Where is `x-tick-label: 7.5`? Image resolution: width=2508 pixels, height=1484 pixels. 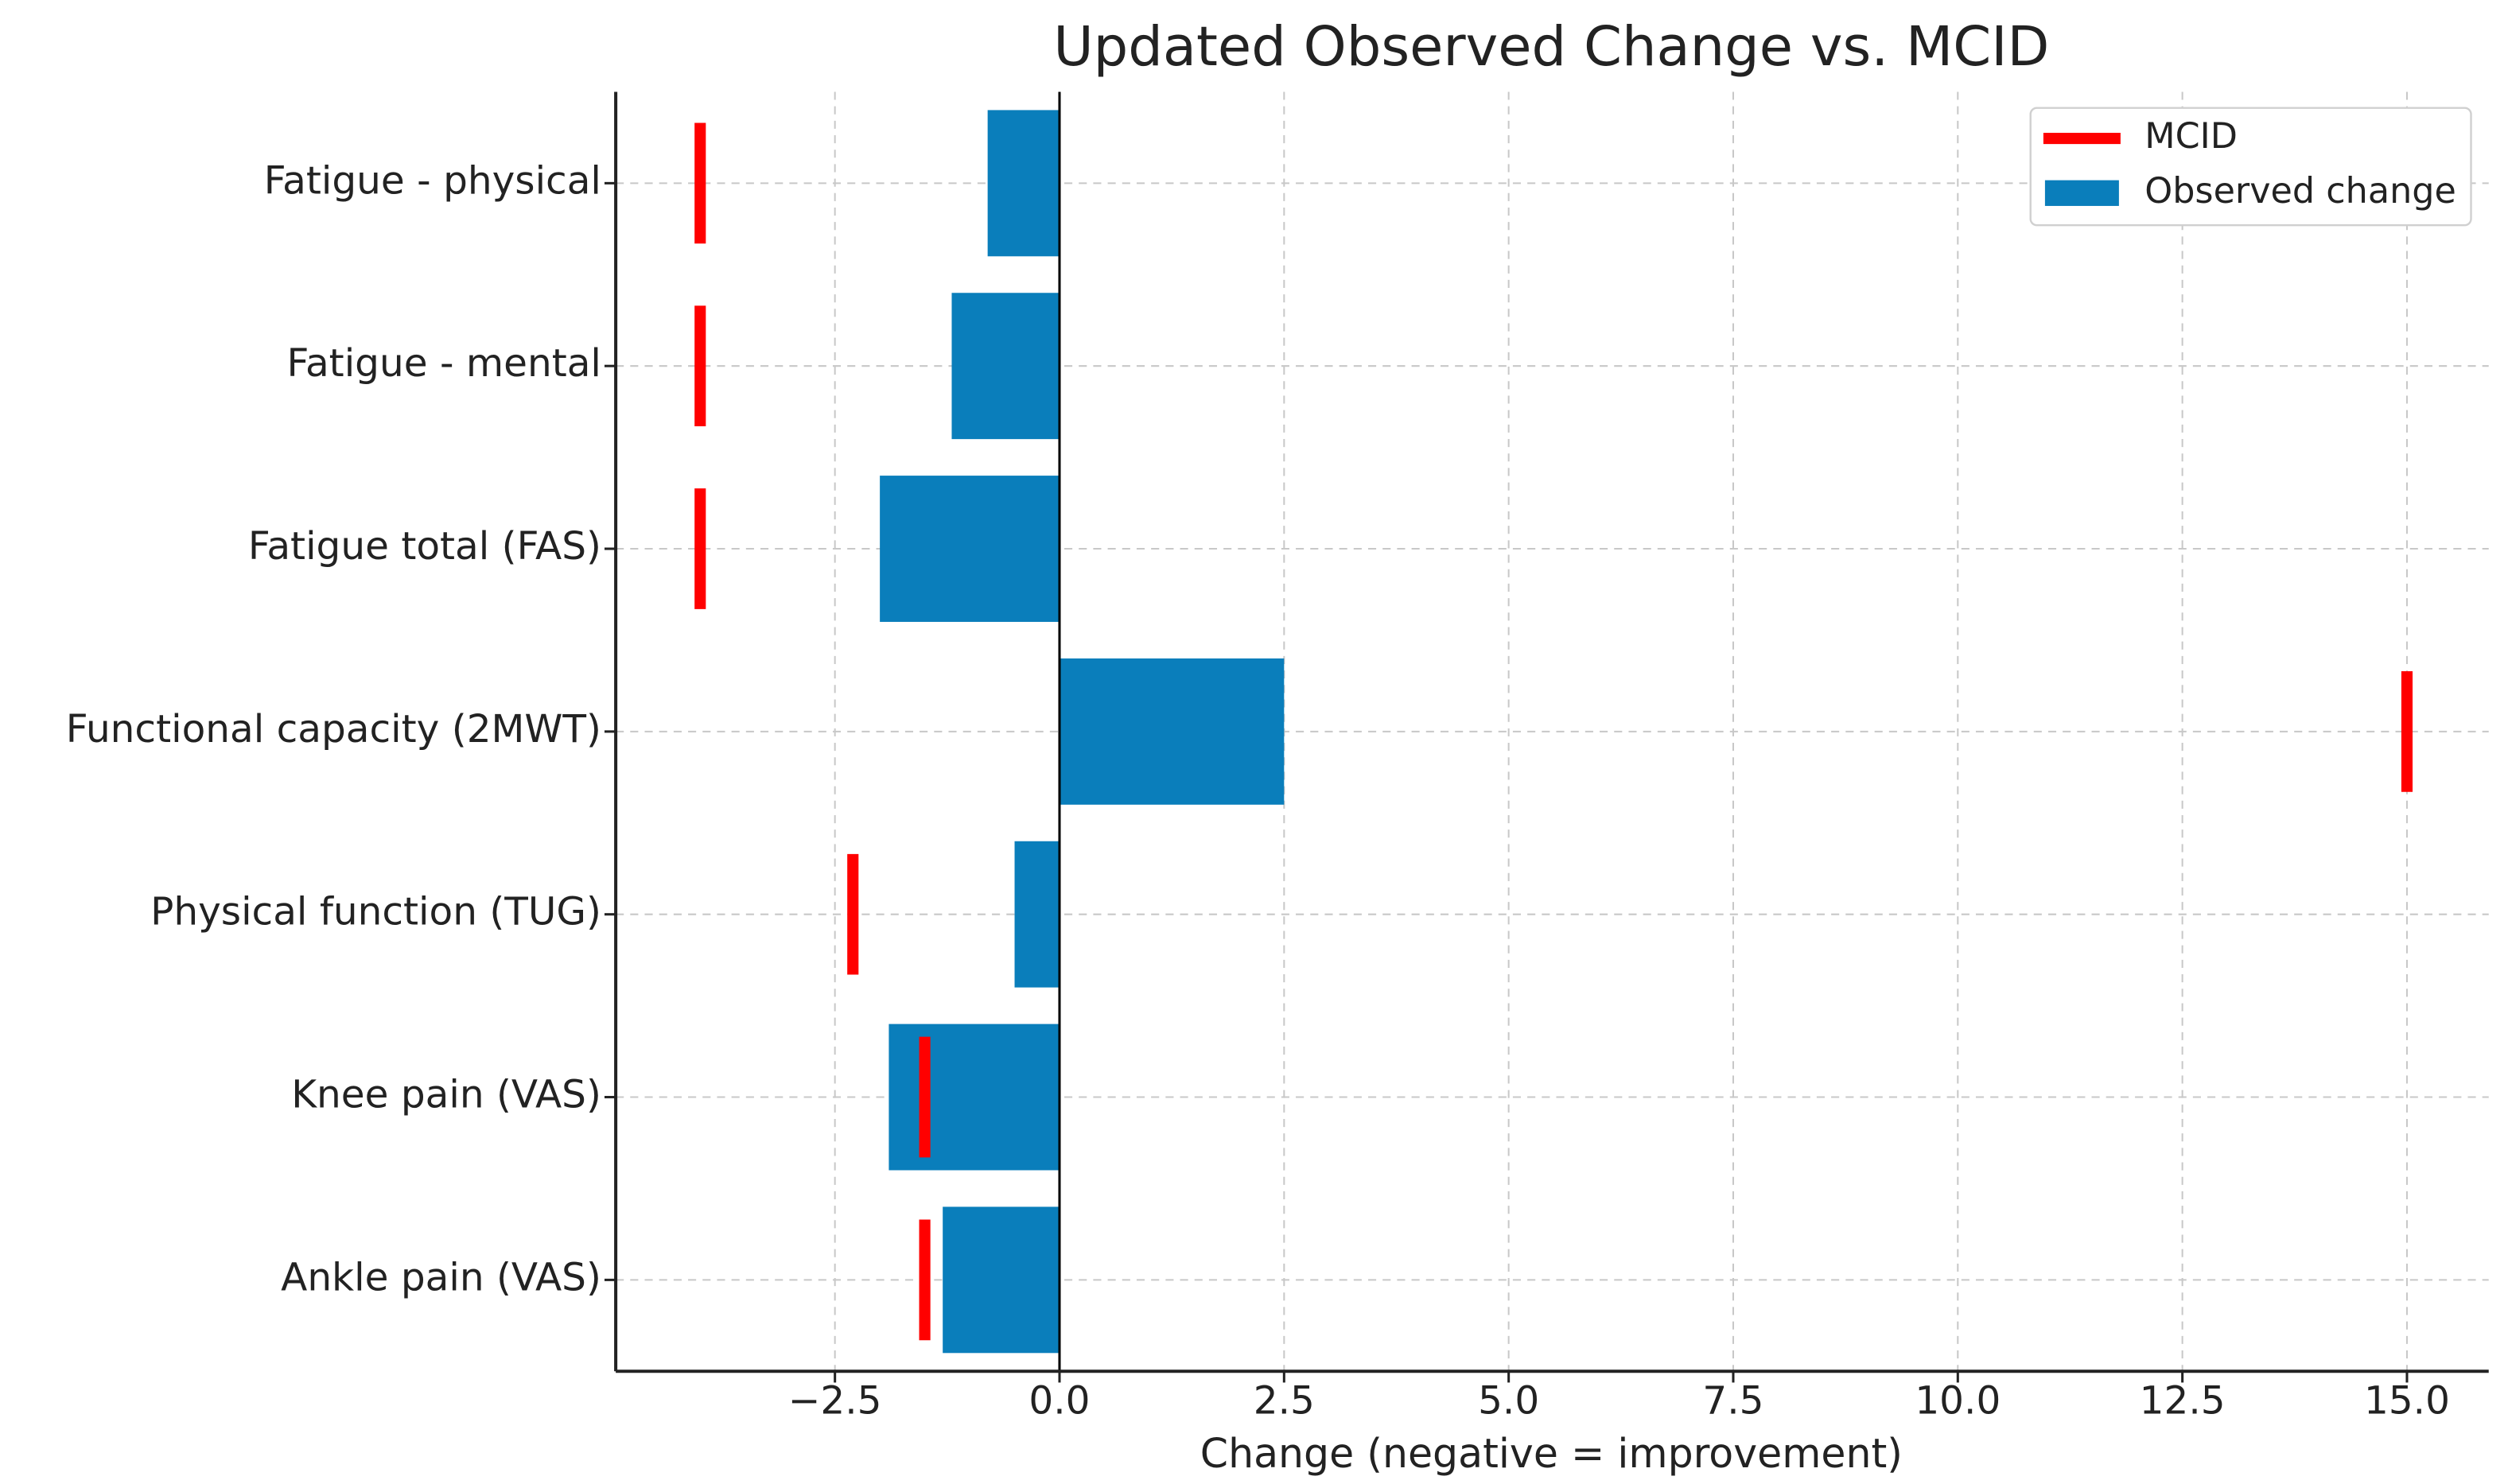 x-tick-label: 7.5 is located at coordinates (1732, 1401).